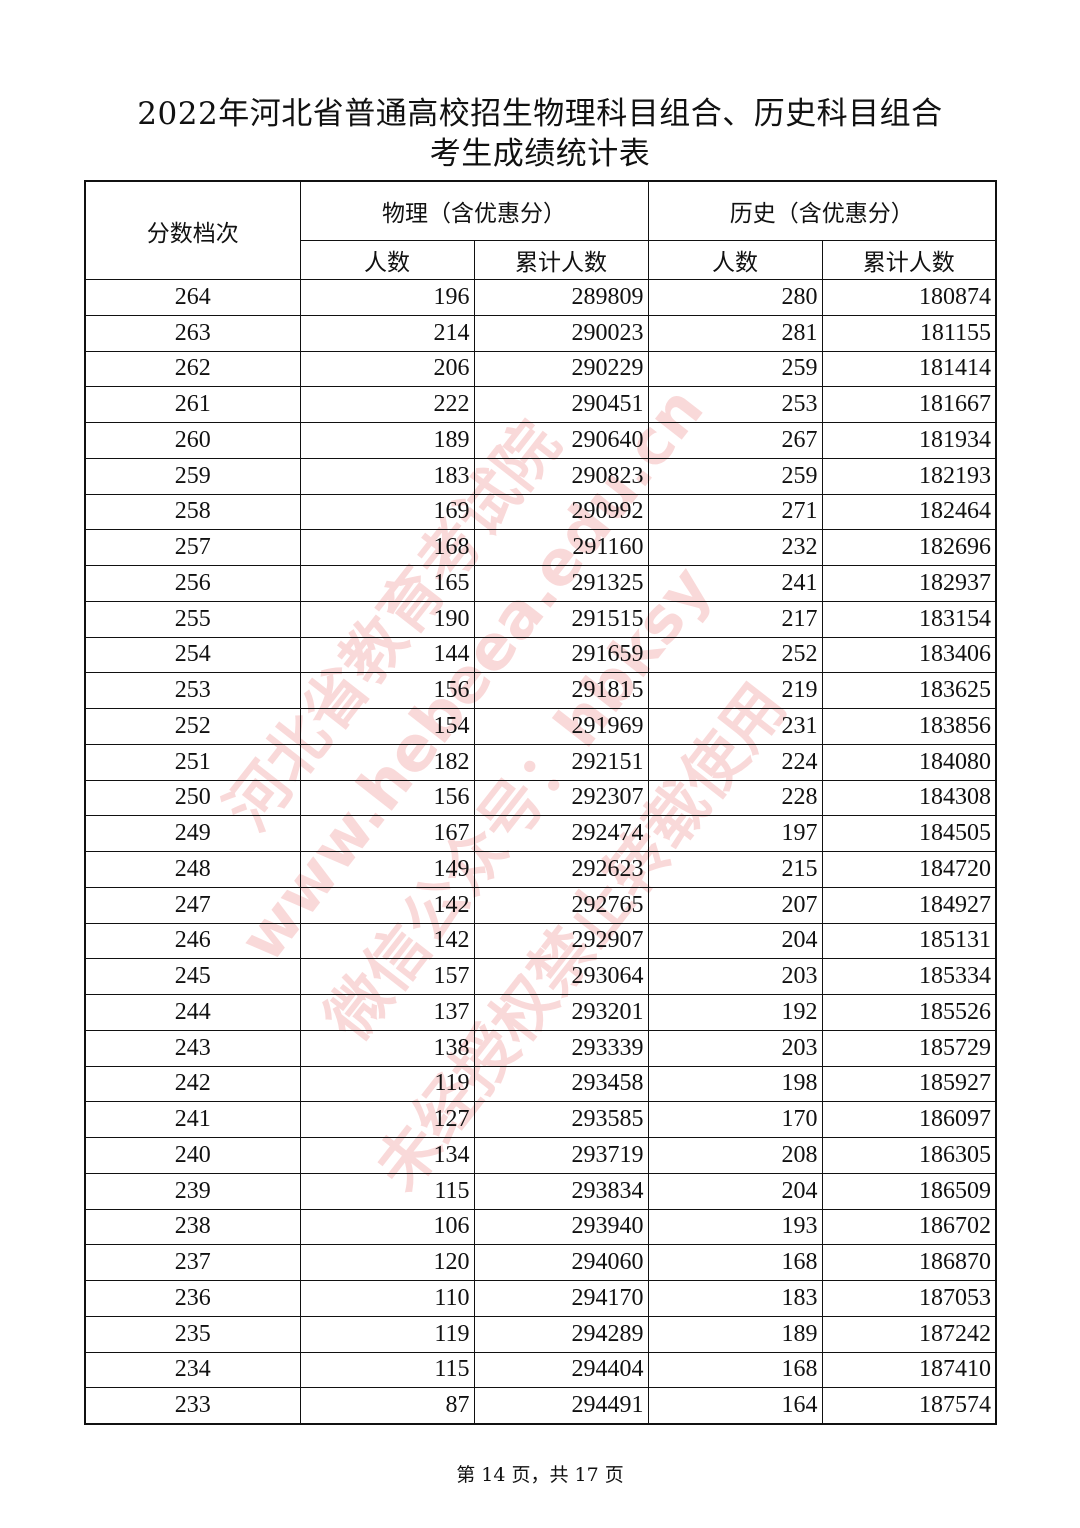 The height and width of the screenshot is (1528, 1080). Describe the element at coordinates (909, 1084) in the screenshot. I see `history-cumulative-cell: 185927` at that location.